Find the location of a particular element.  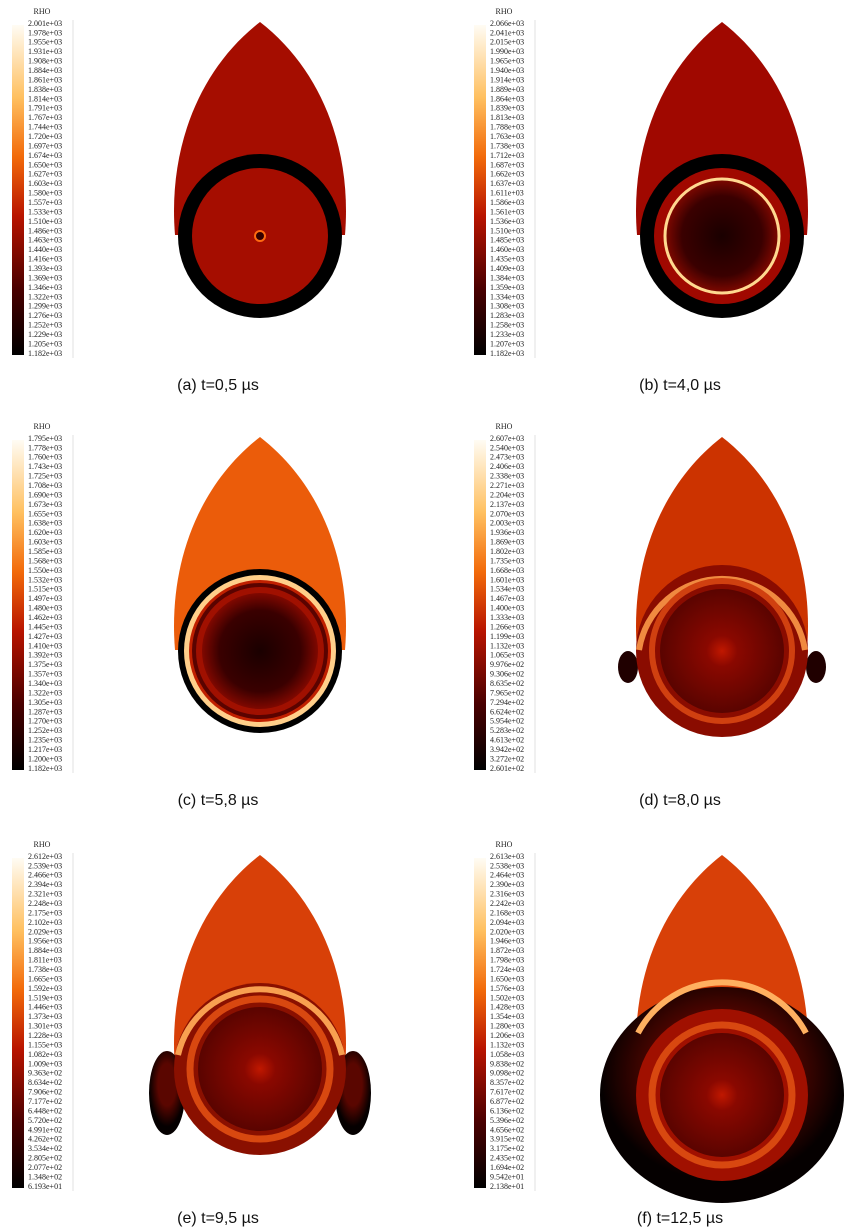

colorbar-tick-label: 1.814e+03 is located at coordinates (45, 98).